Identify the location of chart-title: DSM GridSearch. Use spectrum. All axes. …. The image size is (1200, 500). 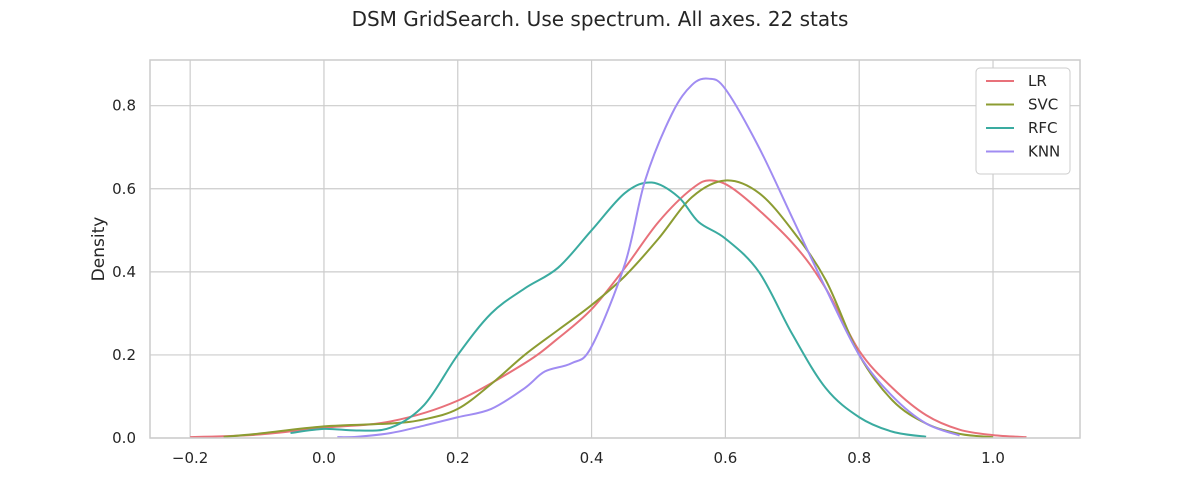
(600, 19).